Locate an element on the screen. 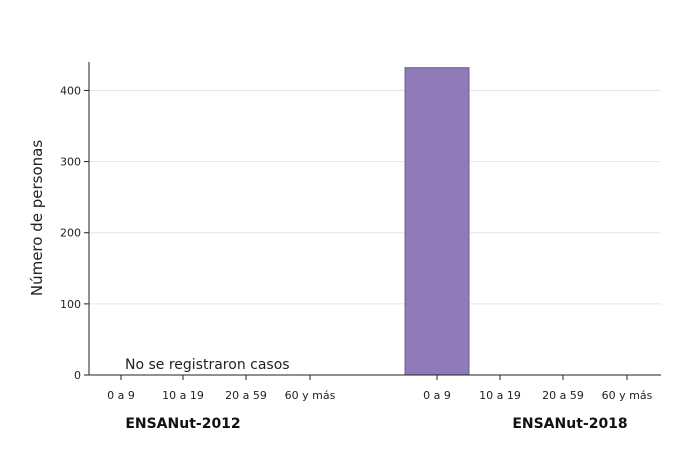 Image resolution: width=699 pixels, height=475 pixels. bars-layer is located at coordinates (437, 221).